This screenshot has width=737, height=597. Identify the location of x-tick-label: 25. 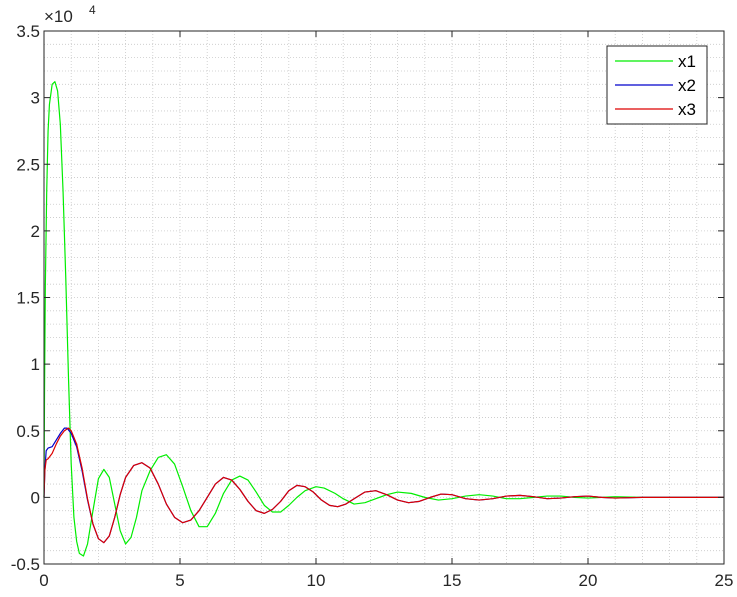
(724, 580).